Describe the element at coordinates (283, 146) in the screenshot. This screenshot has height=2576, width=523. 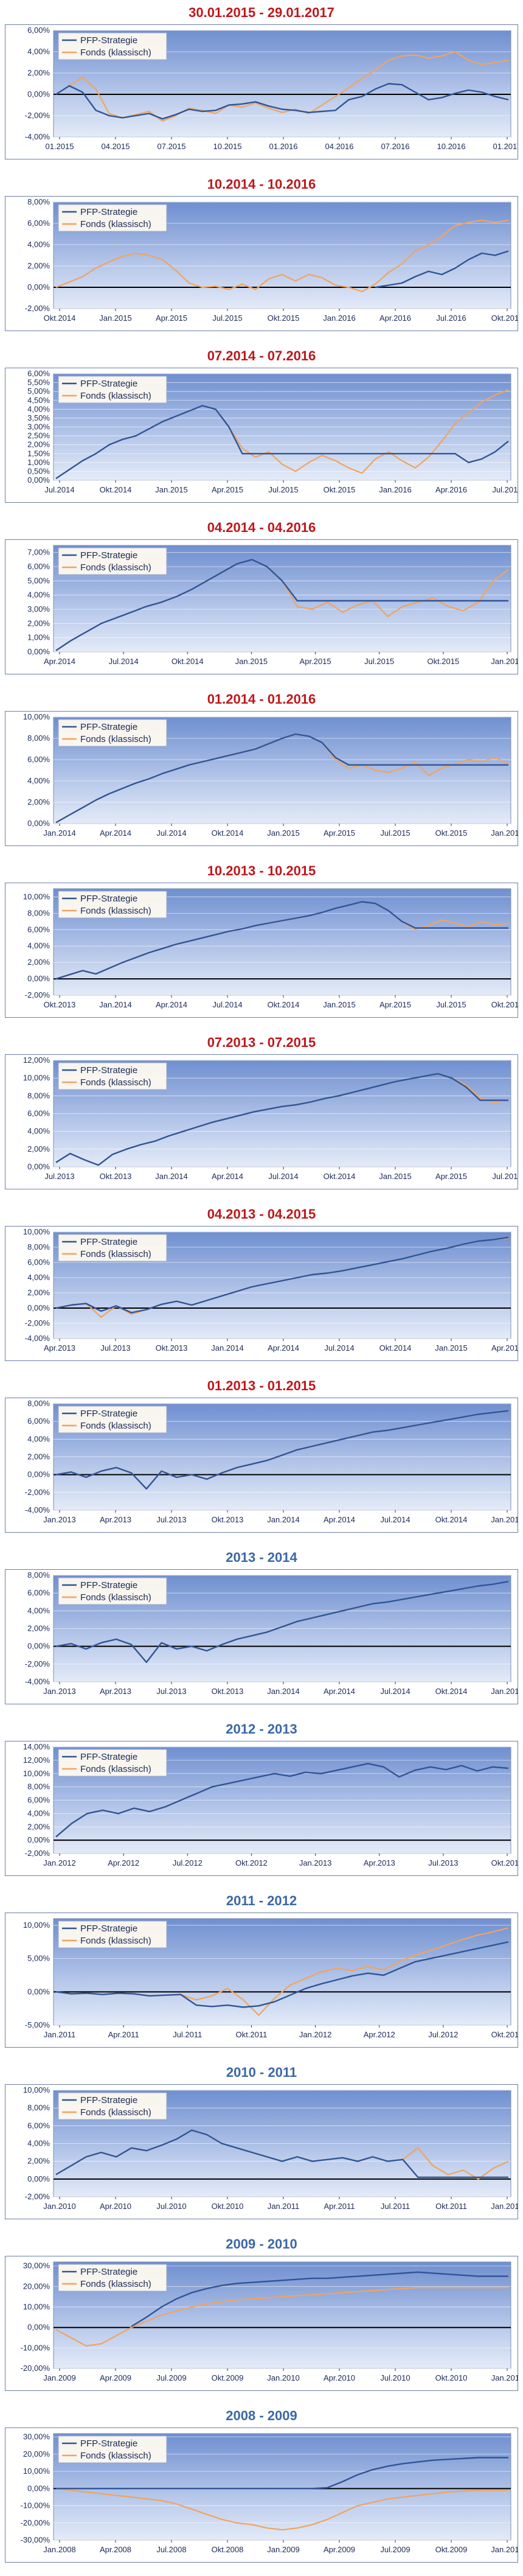
I see `x-tick-label: 01.2016` at that location.